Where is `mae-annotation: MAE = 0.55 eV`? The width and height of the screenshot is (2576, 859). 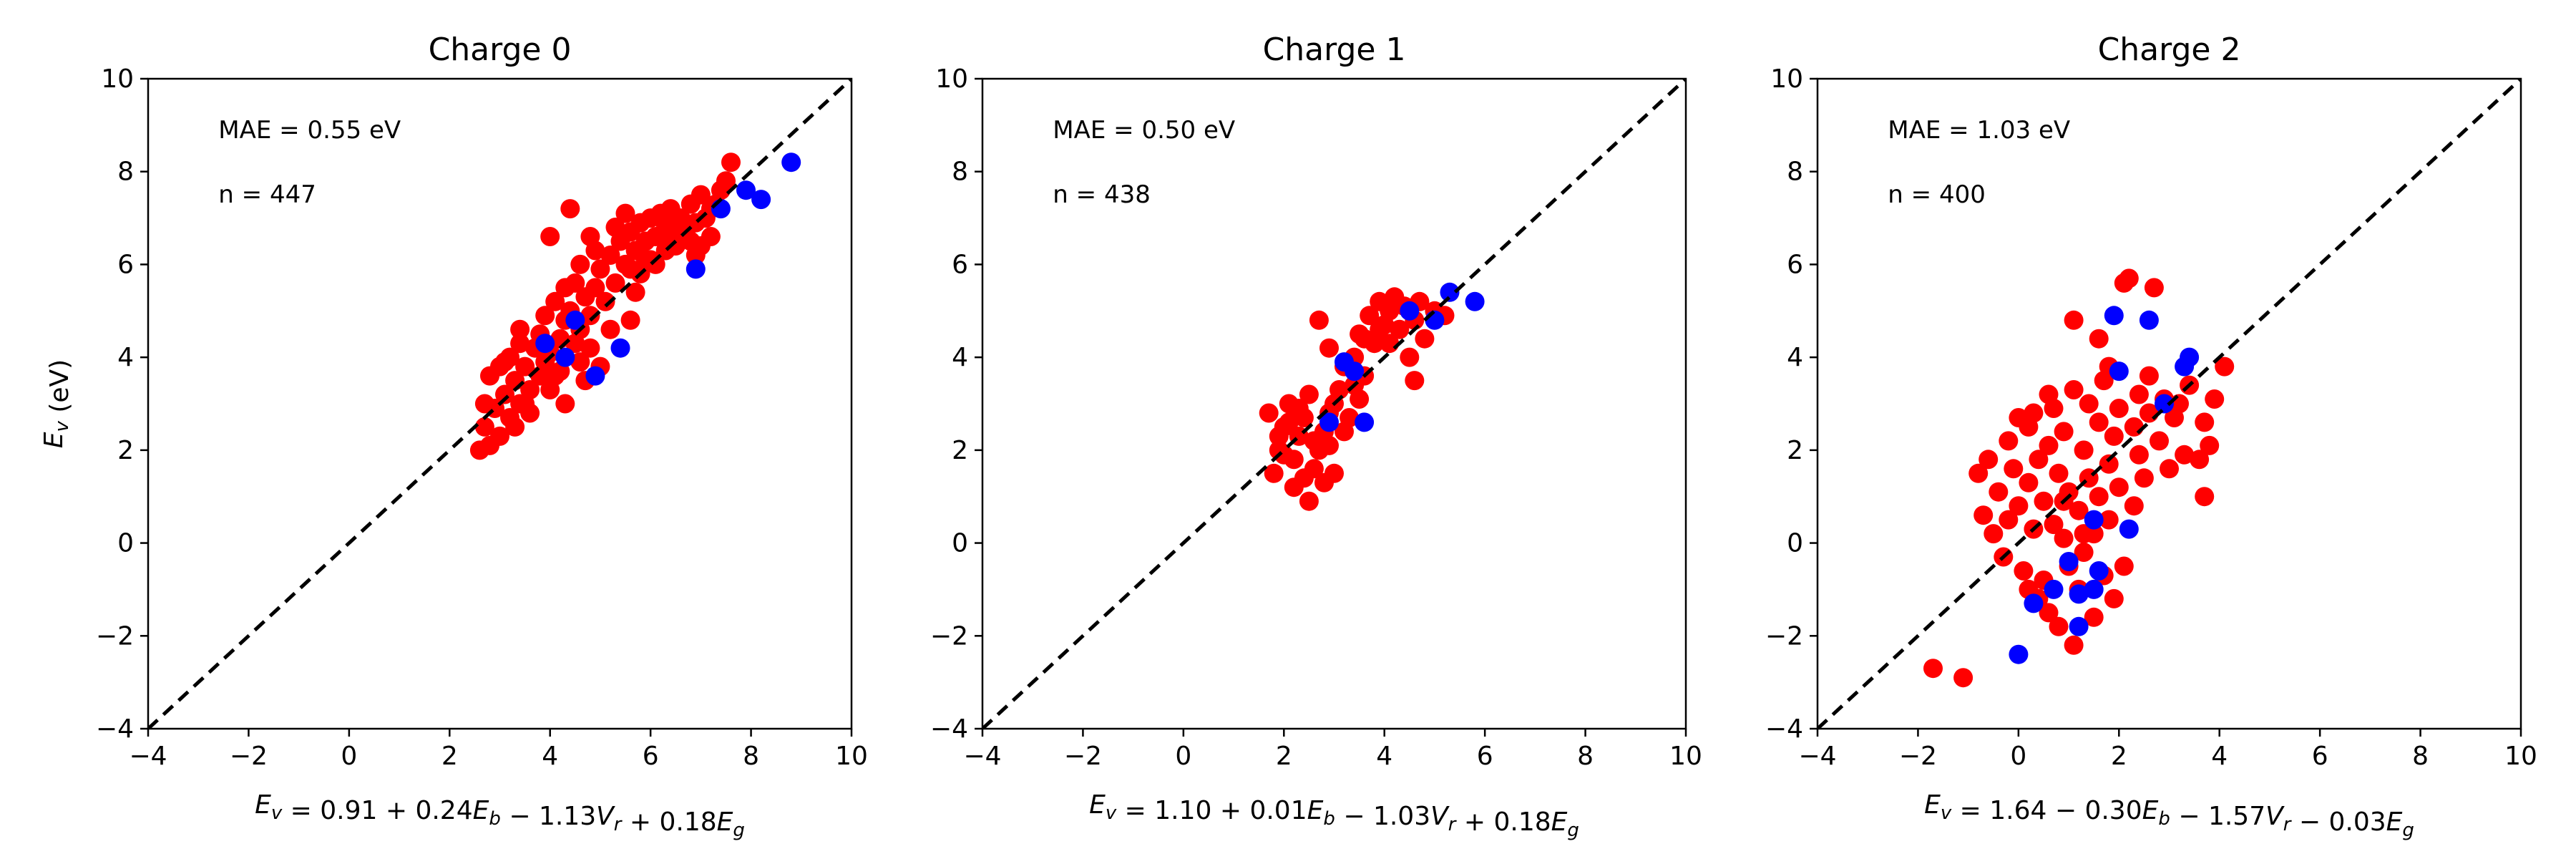 mae-annotation: MAE = 0.55 eV is located at coordinates (309, 130).